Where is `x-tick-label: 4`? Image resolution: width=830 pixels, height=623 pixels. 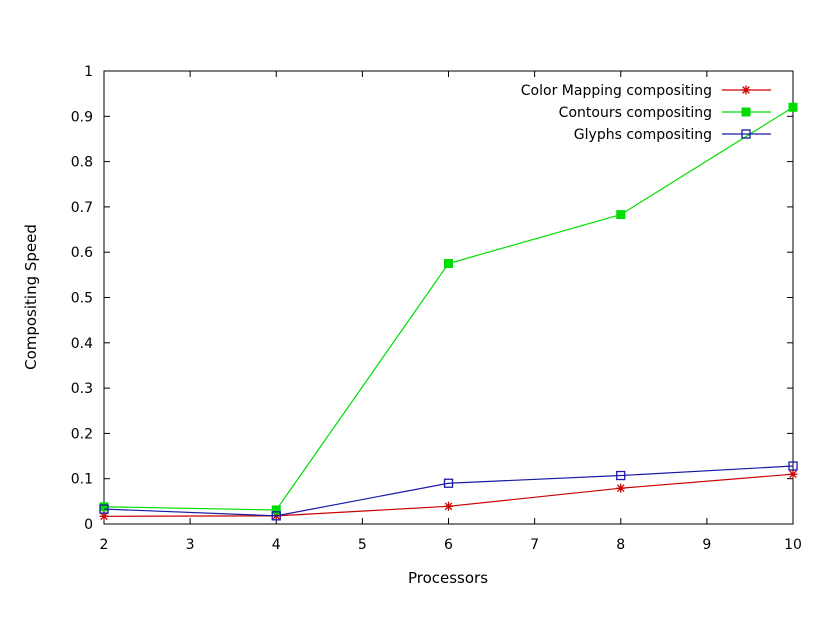 x-tick-label: 4 is located at coordinates (276, 545).